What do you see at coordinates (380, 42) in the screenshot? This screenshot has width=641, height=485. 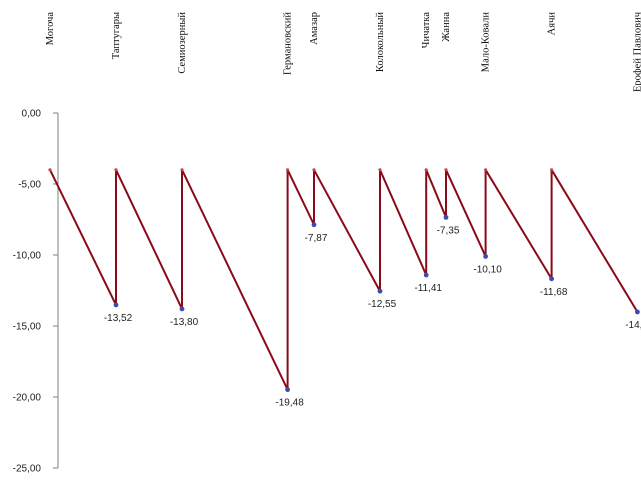 I see `station-label: Колокольный` at bounding box center [380, 42].